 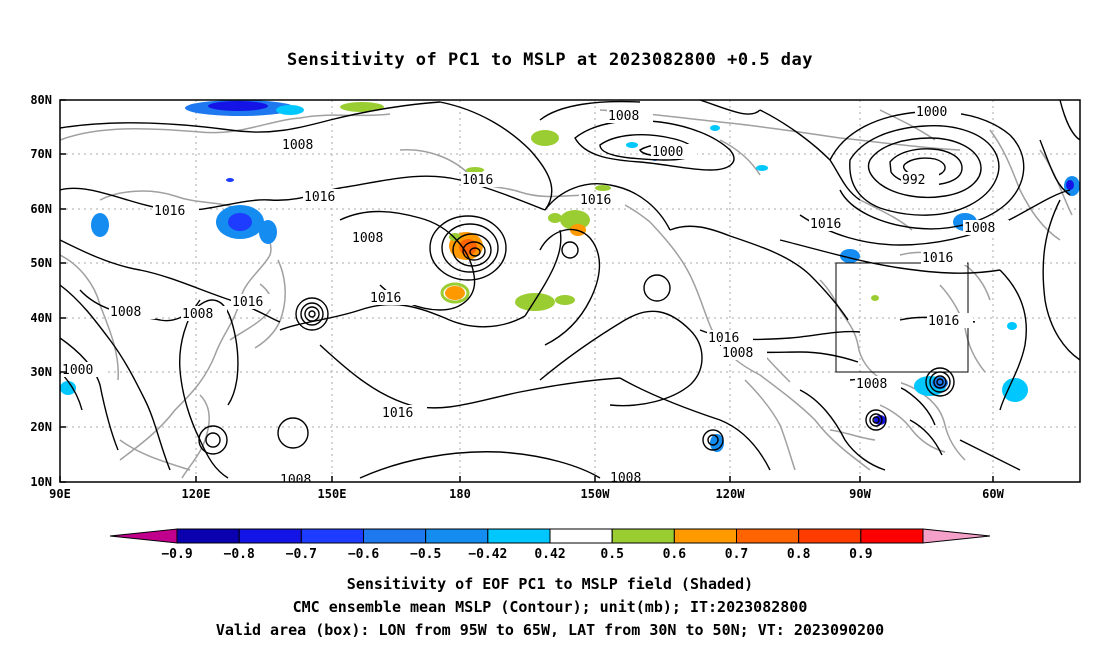 I want to click on svg-text: 992, so click(x=913, y=180).